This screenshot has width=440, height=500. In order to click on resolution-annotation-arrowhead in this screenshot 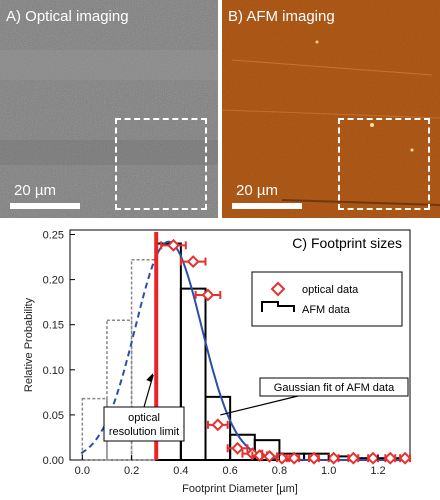, I will do `click(150, 377)`.